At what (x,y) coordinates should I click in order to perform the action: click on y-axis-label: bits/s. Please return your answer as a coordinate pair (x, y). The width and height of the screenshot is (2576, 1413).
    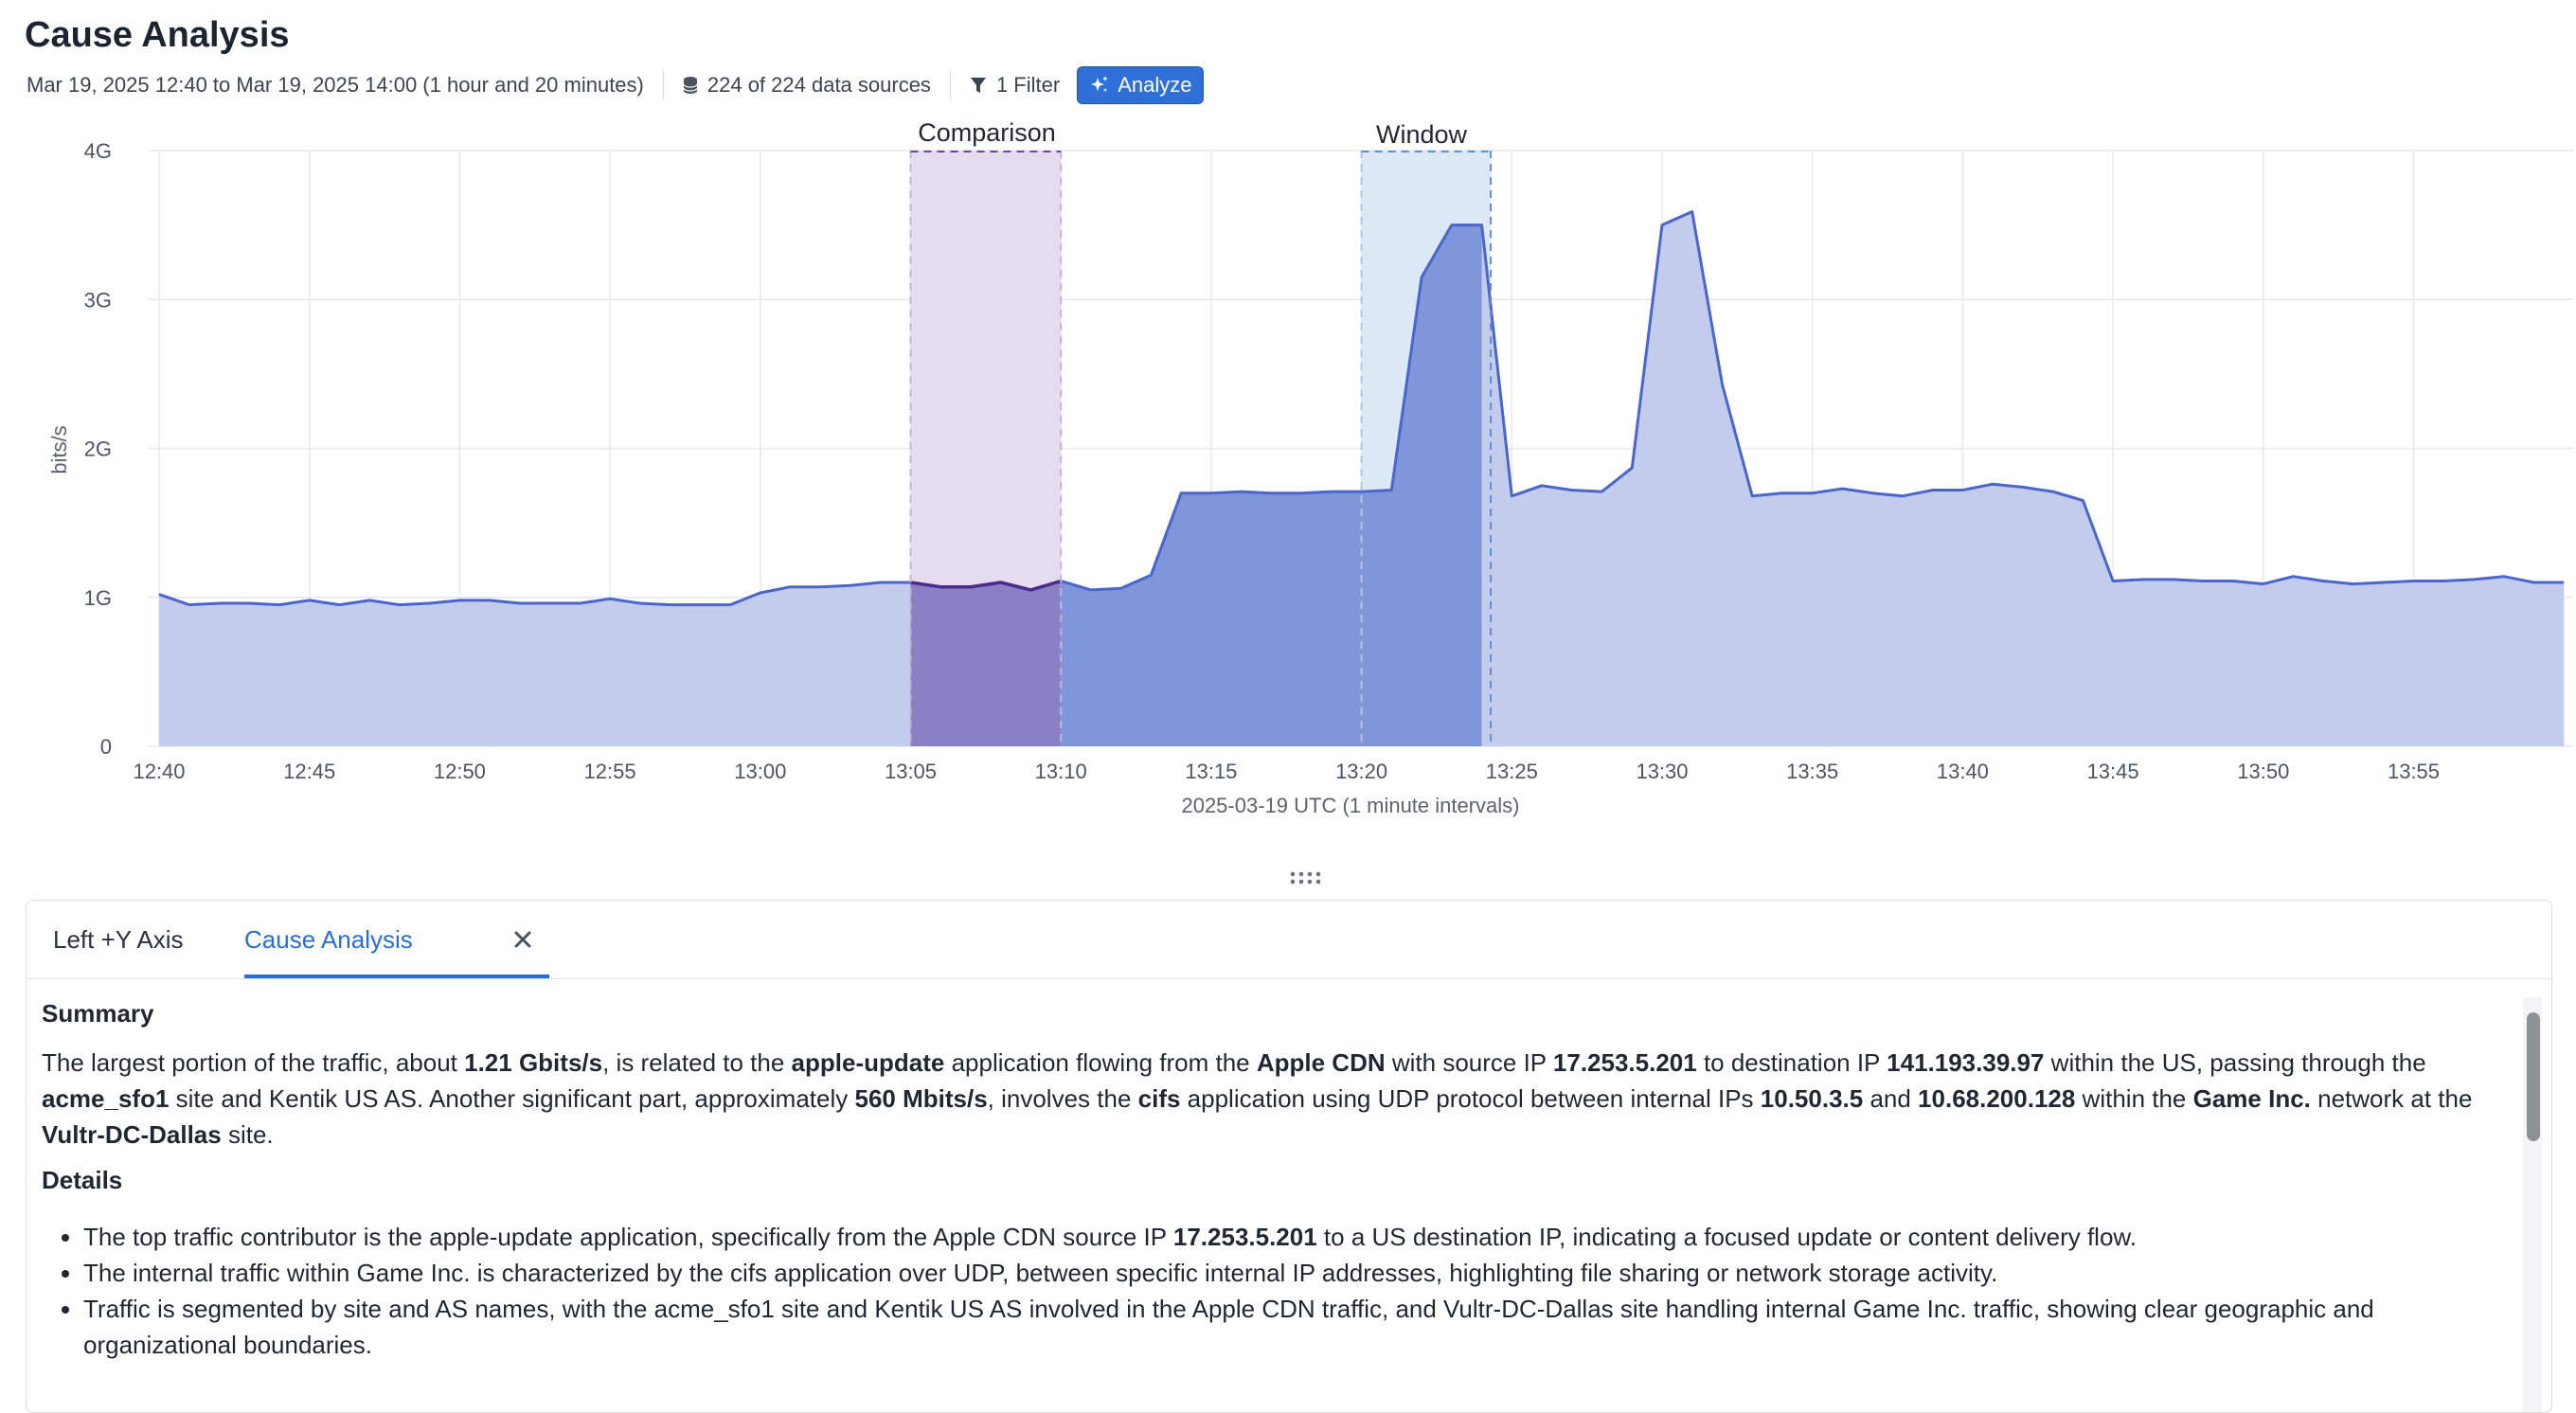
    Looking at the image, I should click on (59, 450).